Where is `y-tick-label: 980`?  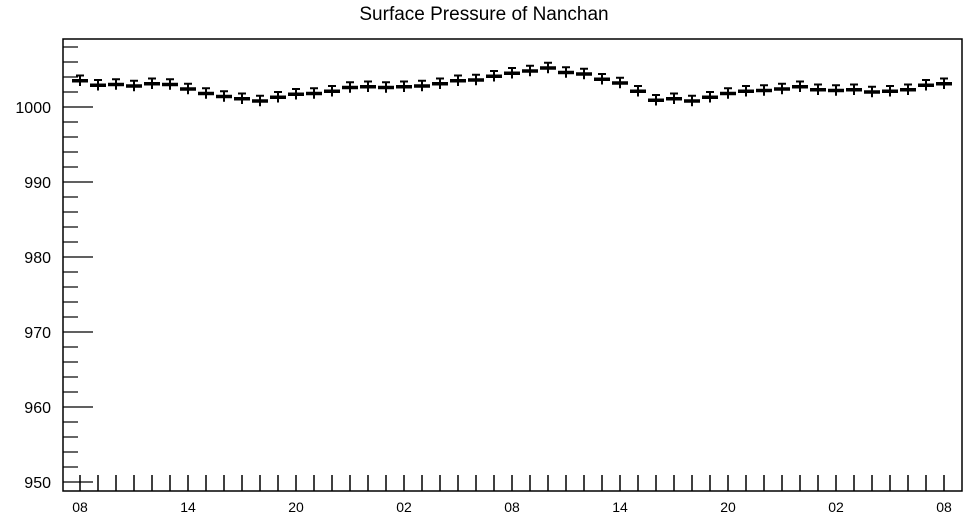 y-tick-label: 980 is located at coordinates (37, 258).